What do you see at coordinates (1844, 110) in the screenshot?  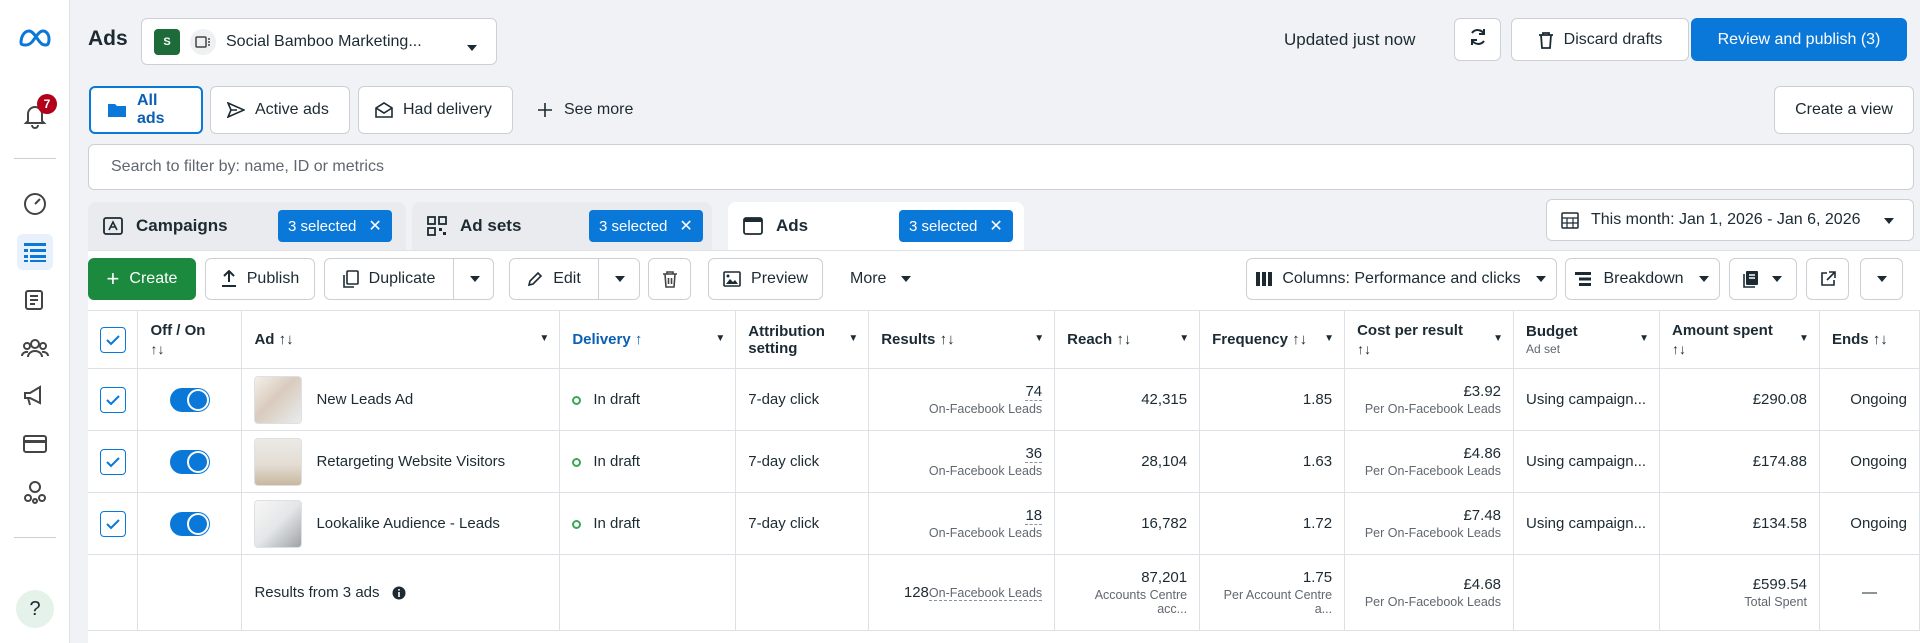 I see `create-view-button: Create a view` at bounding box center [1844, 110].